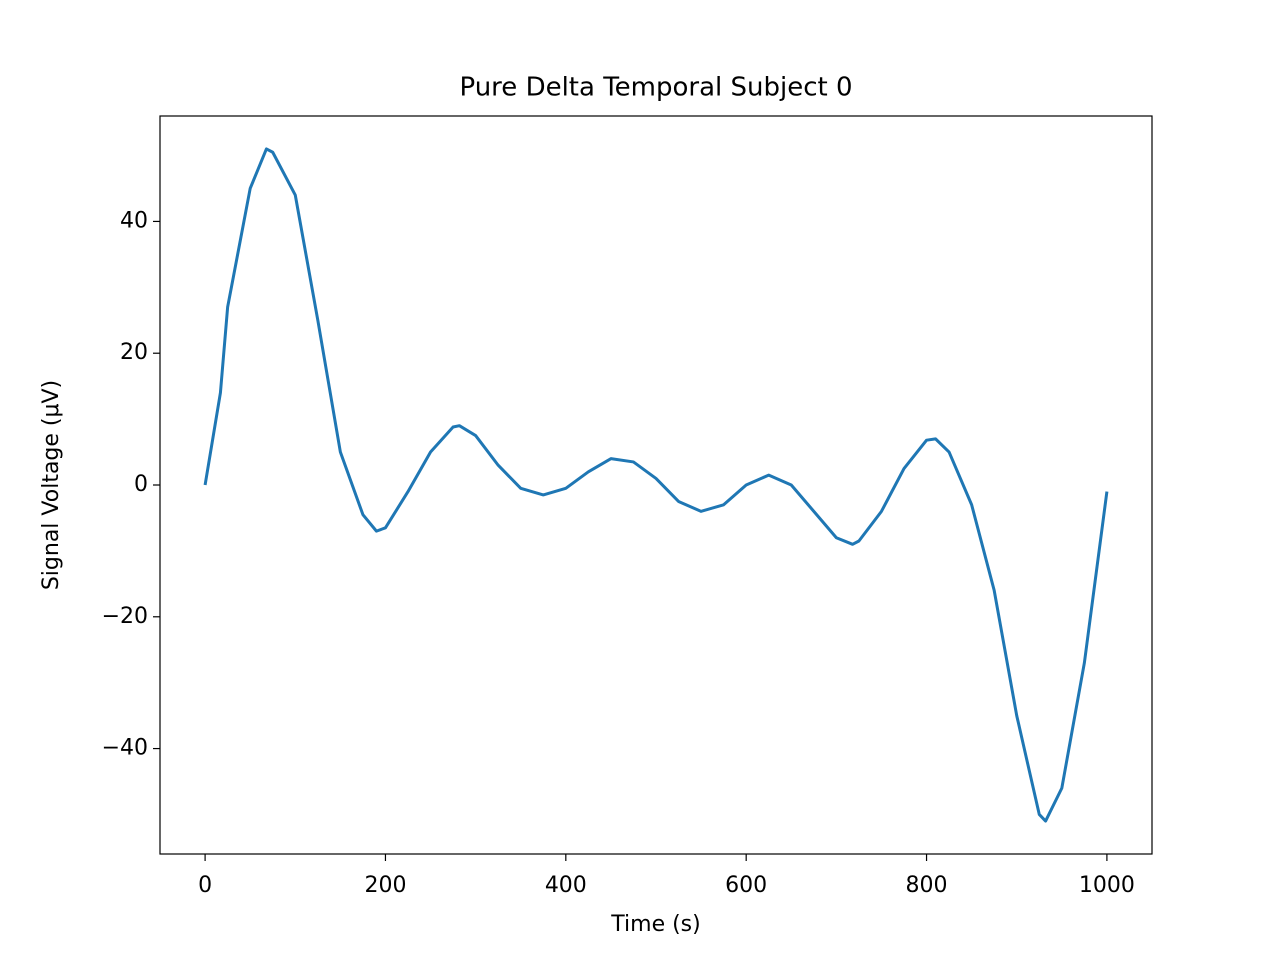  What do you see at coordinates (125, 748) in the screenshot?
I see `y-tick-label: −40` at bounding box center [125, 748].